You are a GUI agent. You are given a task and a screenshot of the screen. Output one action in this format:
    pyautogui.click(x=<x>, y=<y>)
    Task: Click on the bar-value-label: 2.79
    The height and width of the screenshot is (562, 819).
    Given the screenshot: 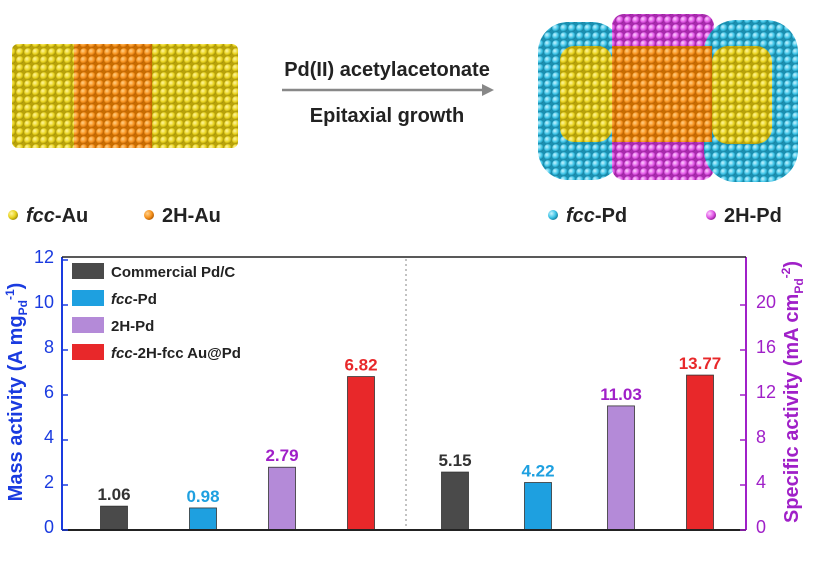 What is the action you would take?
    pyautogui.click(x=281, y=455)
    